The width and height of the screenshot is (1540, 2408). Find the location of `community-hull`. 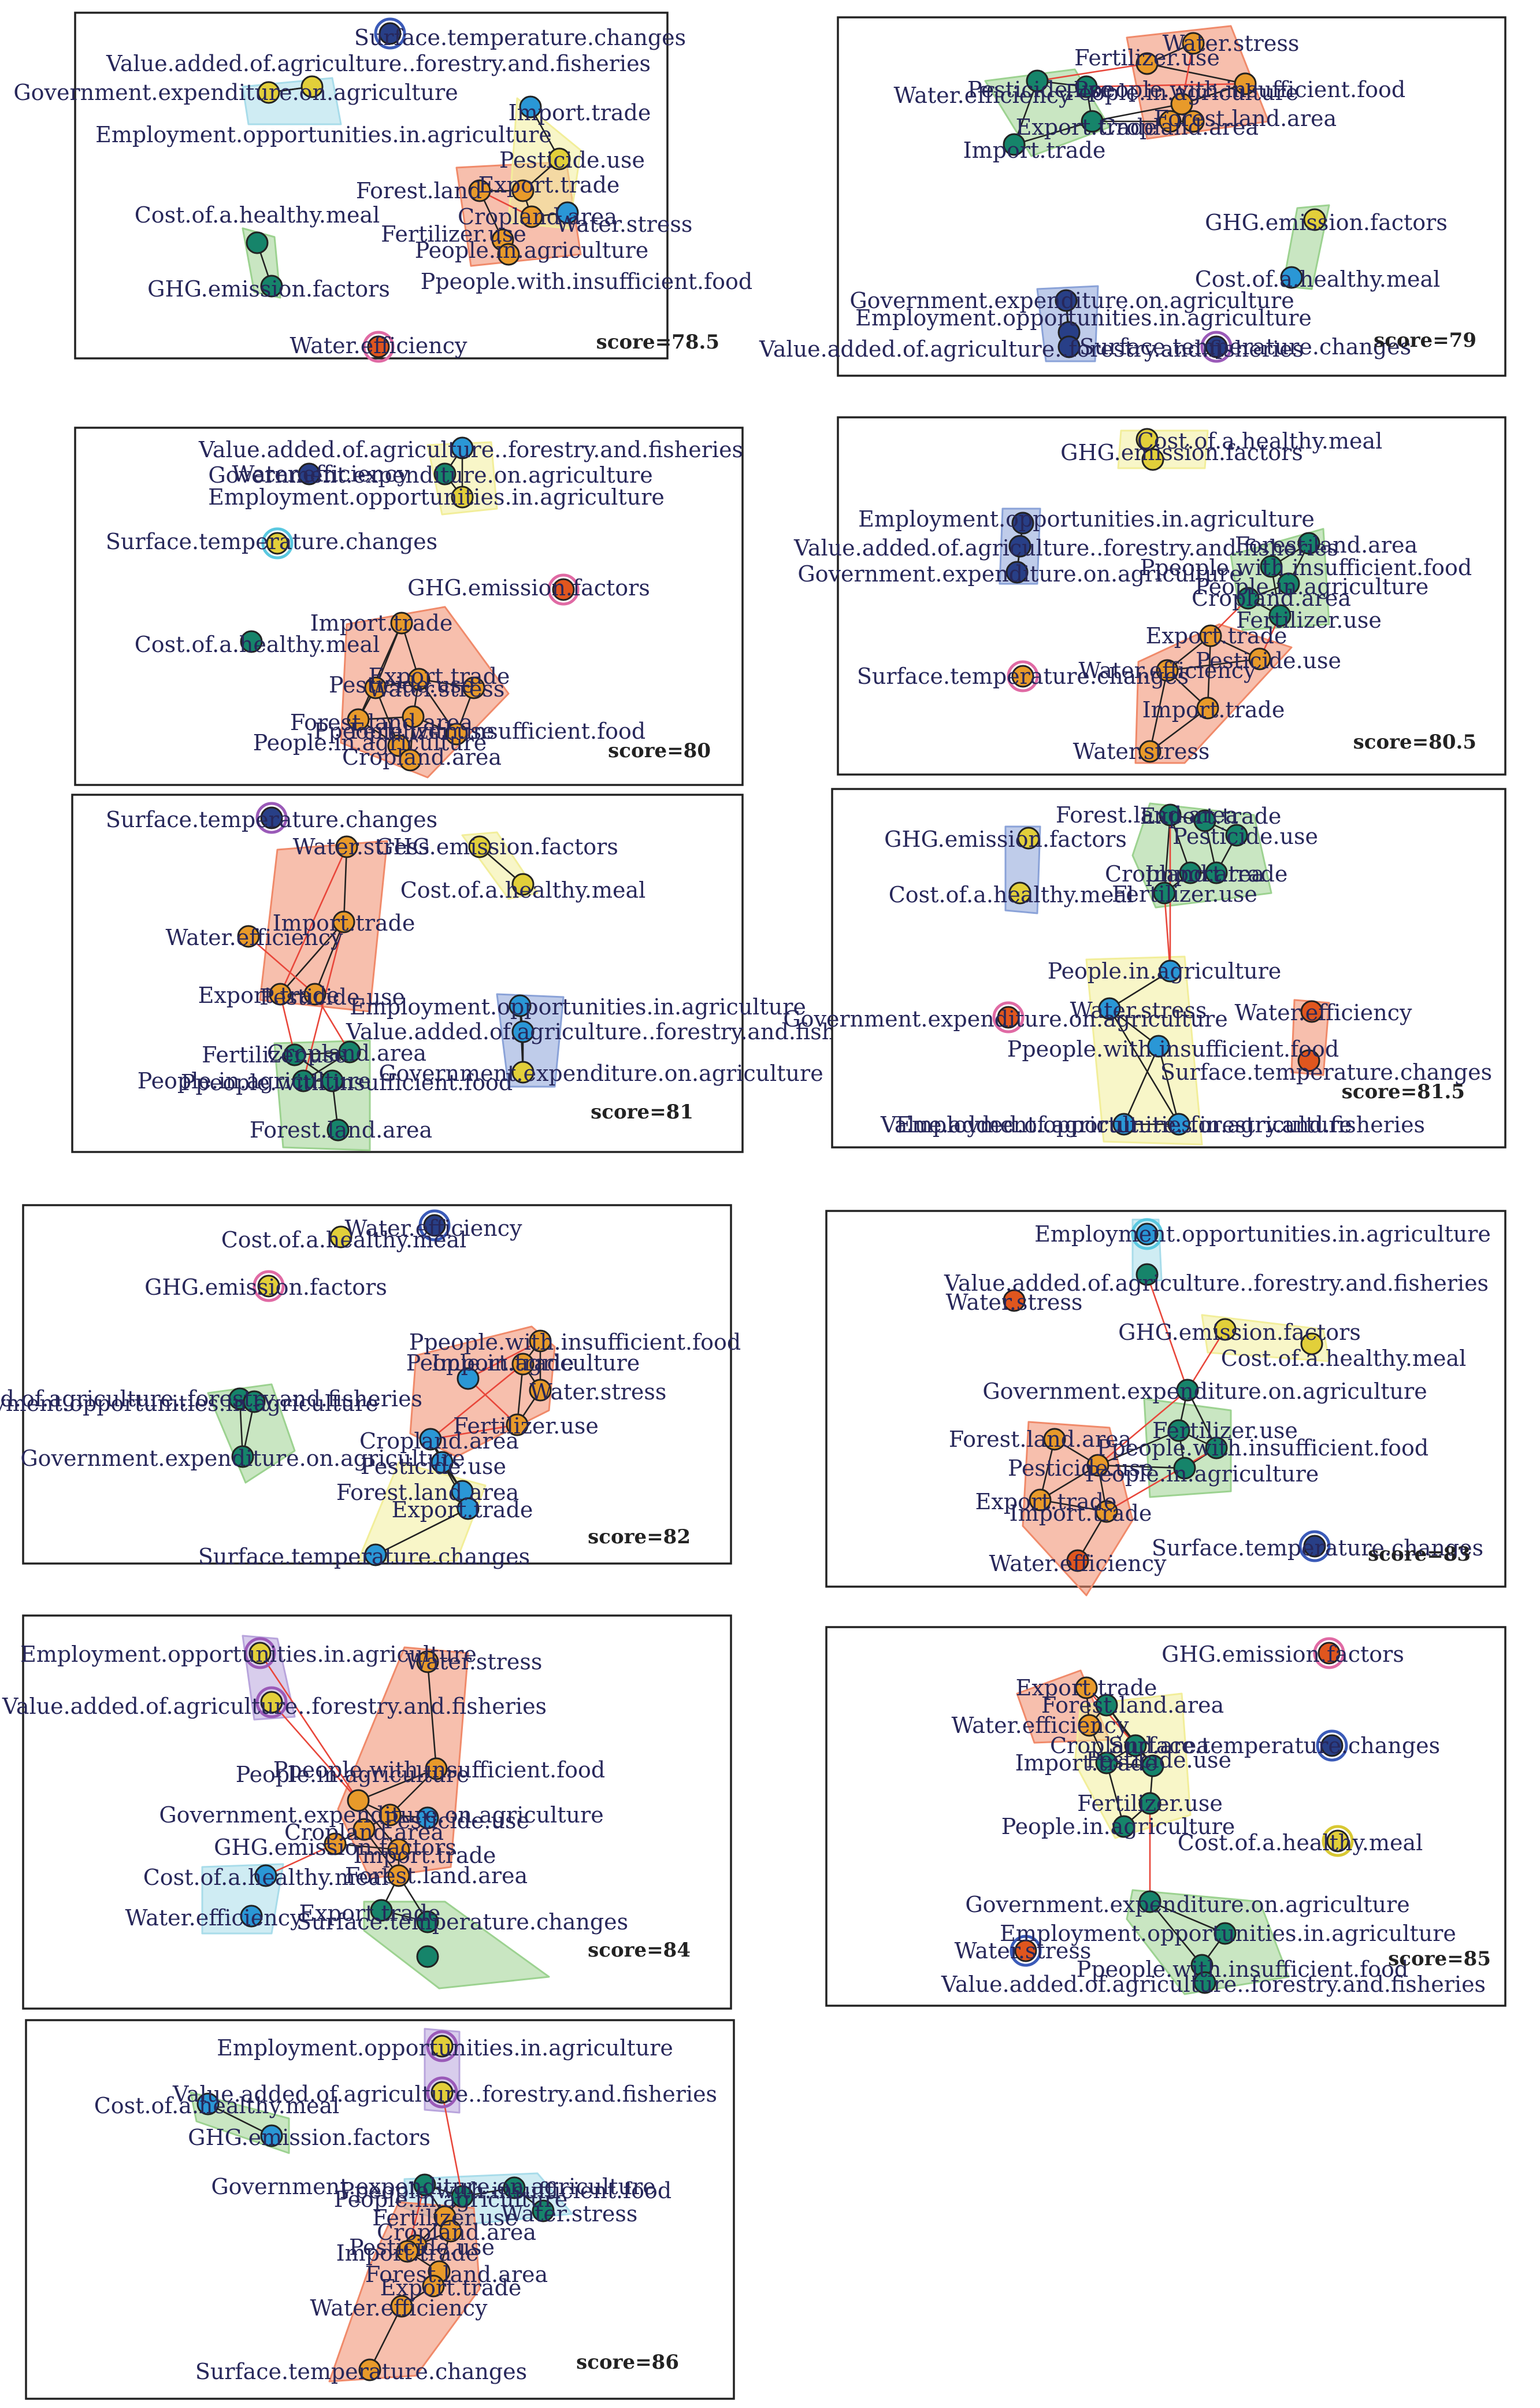

community-hull is located at coordinates (1133, 1765).